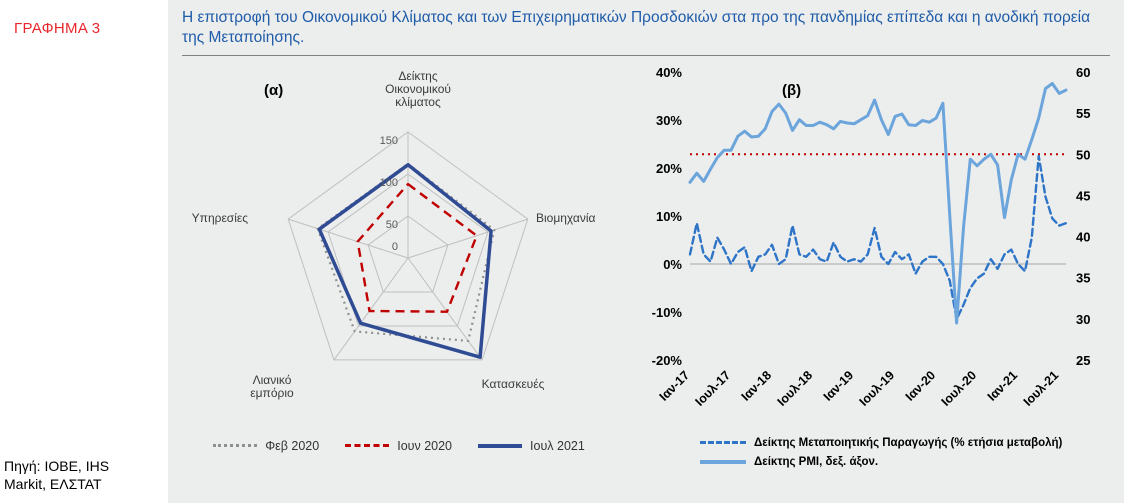 This screenshot has width=1124, height=503. Describe the element at coordinates (272, 393) in the screenshot. I see `svg-text: εμπόριο` at that location.